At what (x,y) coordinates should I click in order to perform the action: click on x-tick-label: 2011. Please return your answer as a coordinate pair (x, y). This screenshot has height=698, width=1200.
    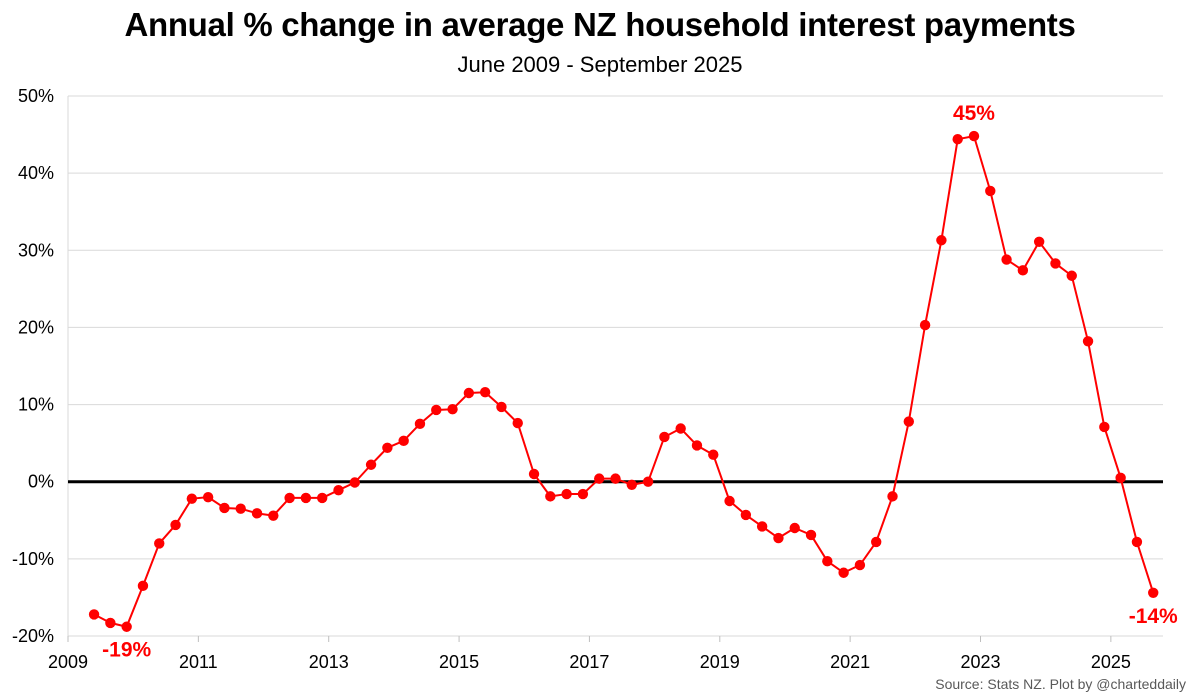
    Looking at the image, I should click on (198, 662).